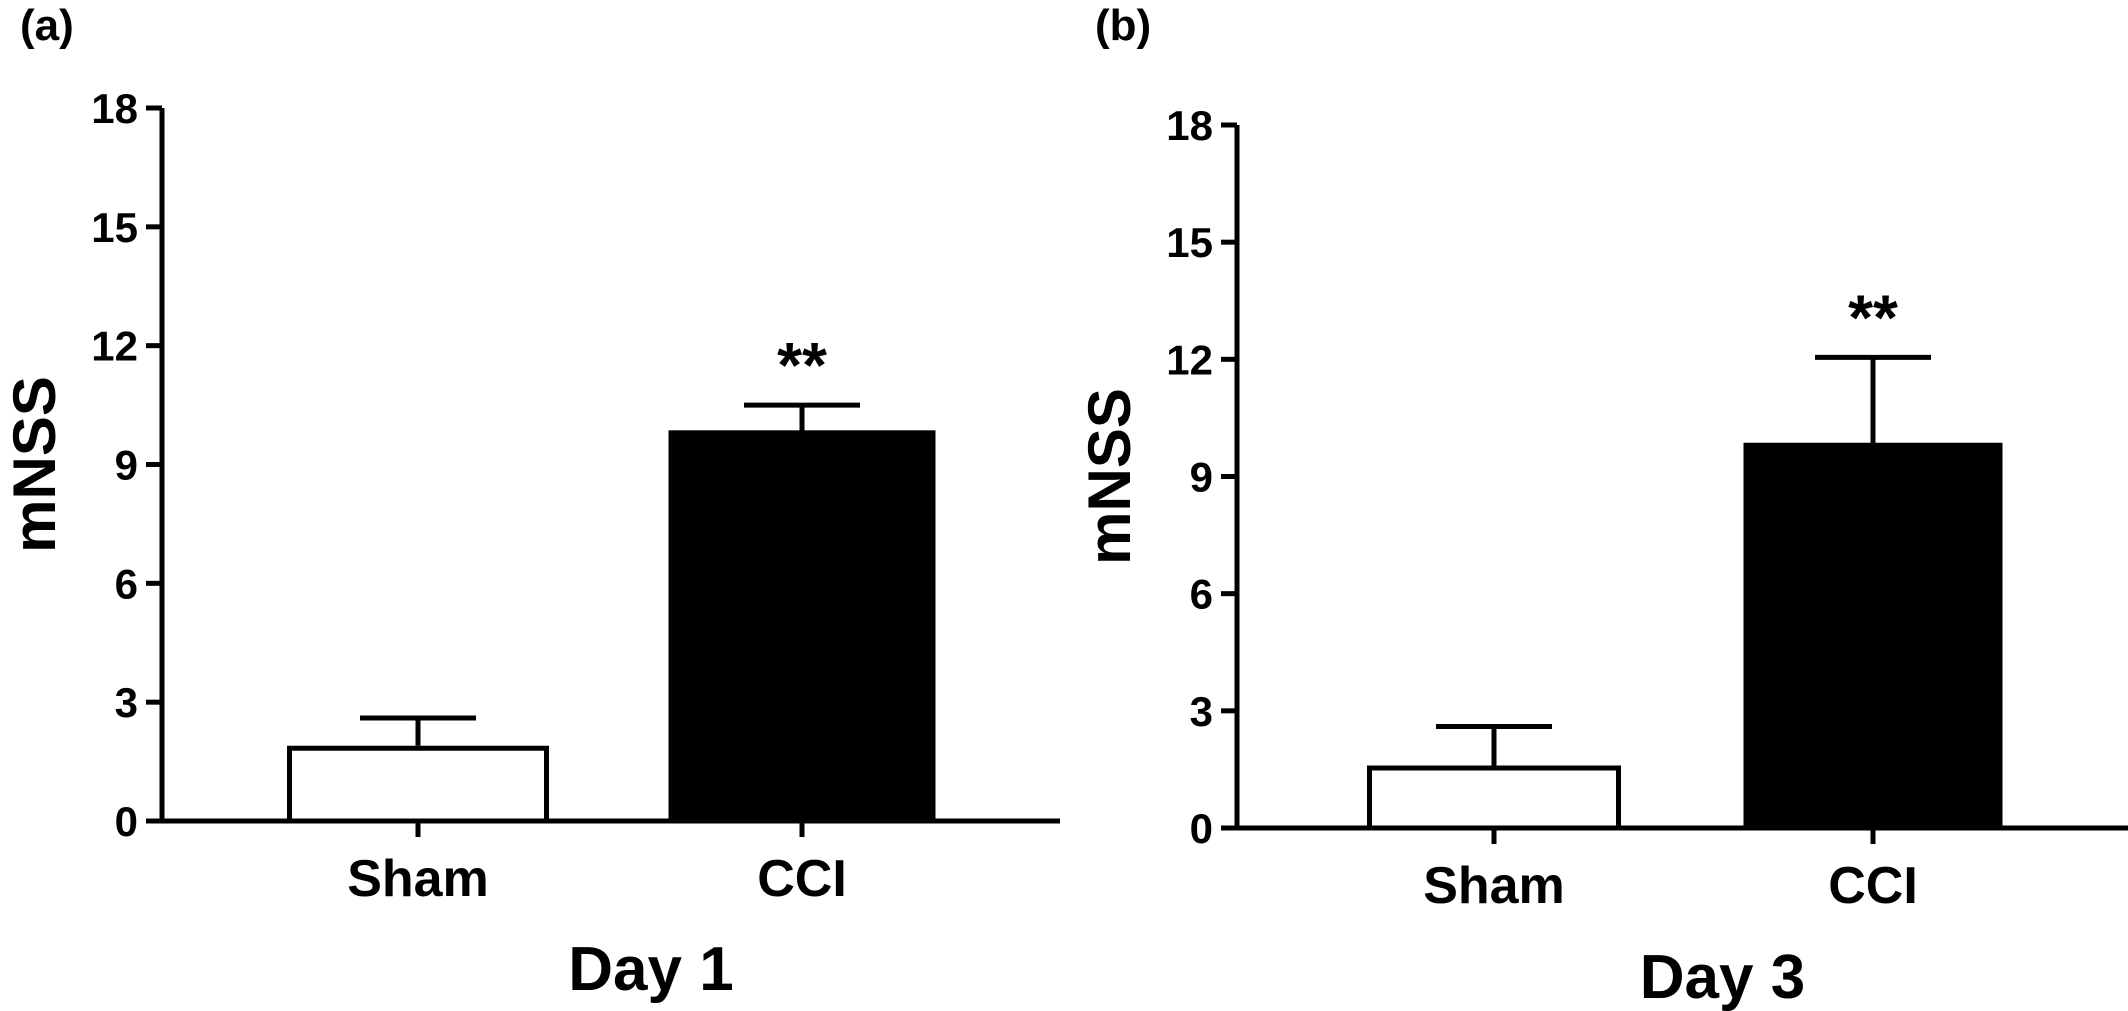  I want to click on x-axis-label: Day 3, so click(1722, 977).